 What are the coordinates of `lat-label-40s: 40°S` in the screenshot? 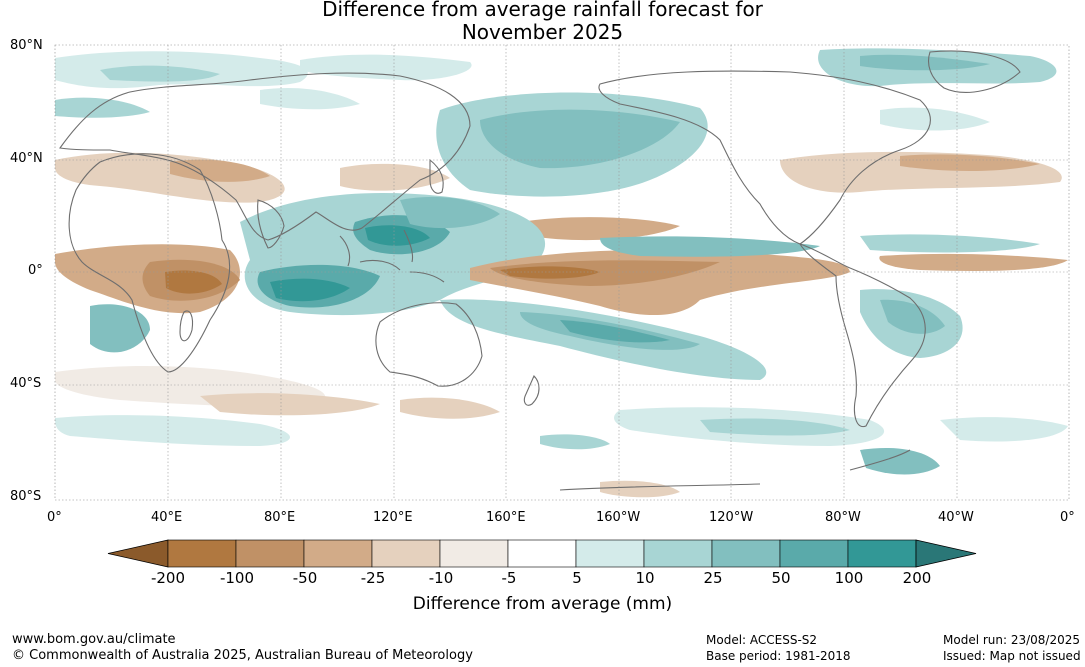 It's located at (26, 383).